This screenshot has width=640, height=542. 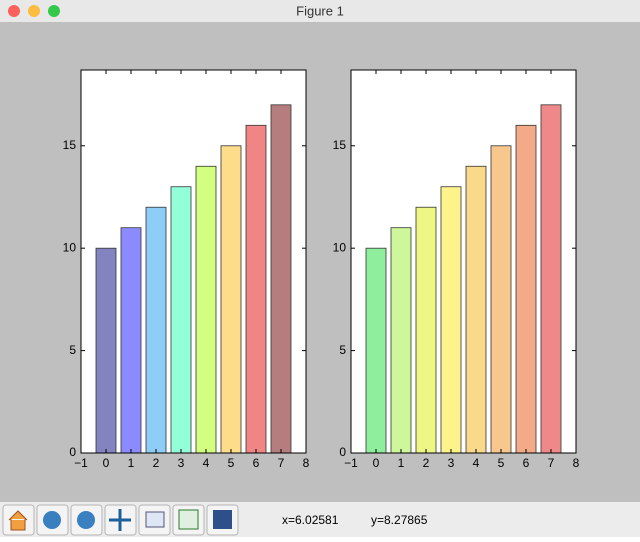 I want to click on save-icon, so click(x=222, y=519).